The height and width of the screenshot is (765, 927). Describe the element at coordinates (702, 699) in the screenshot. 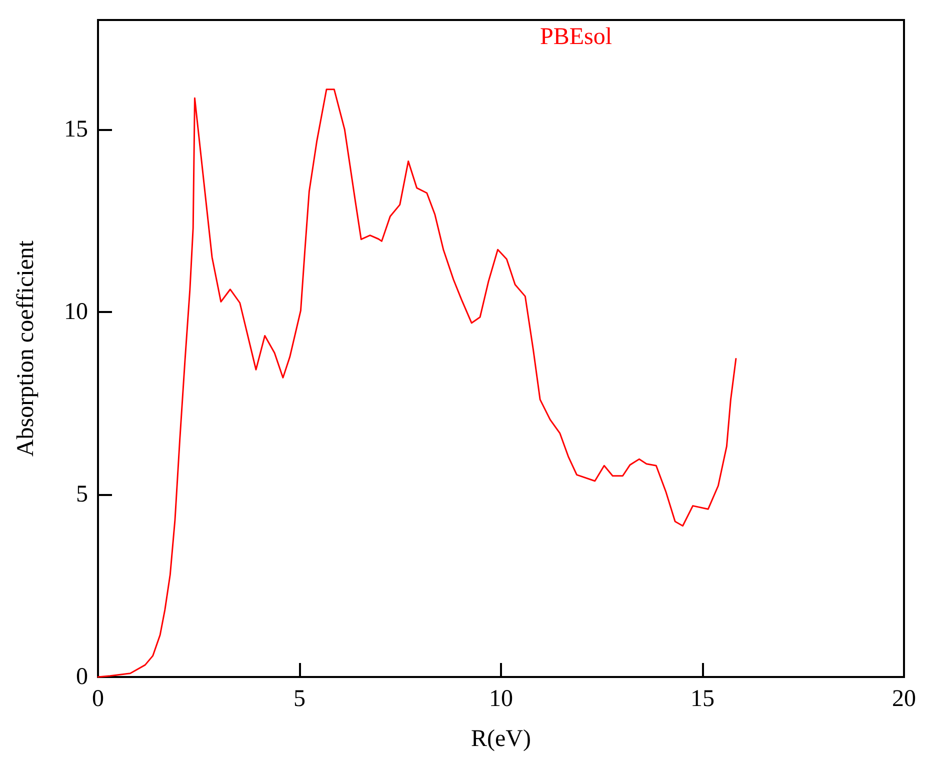

I see `x-tick-label: 15` at that location.